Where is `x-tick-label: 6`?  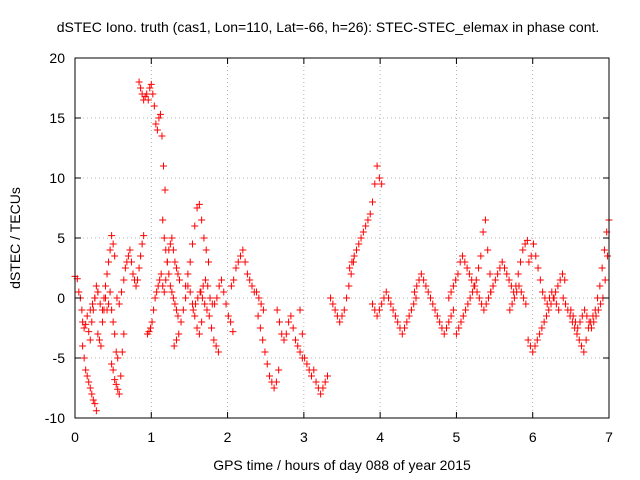
x-tick-label: 6 is located at coordinates (533, 437).